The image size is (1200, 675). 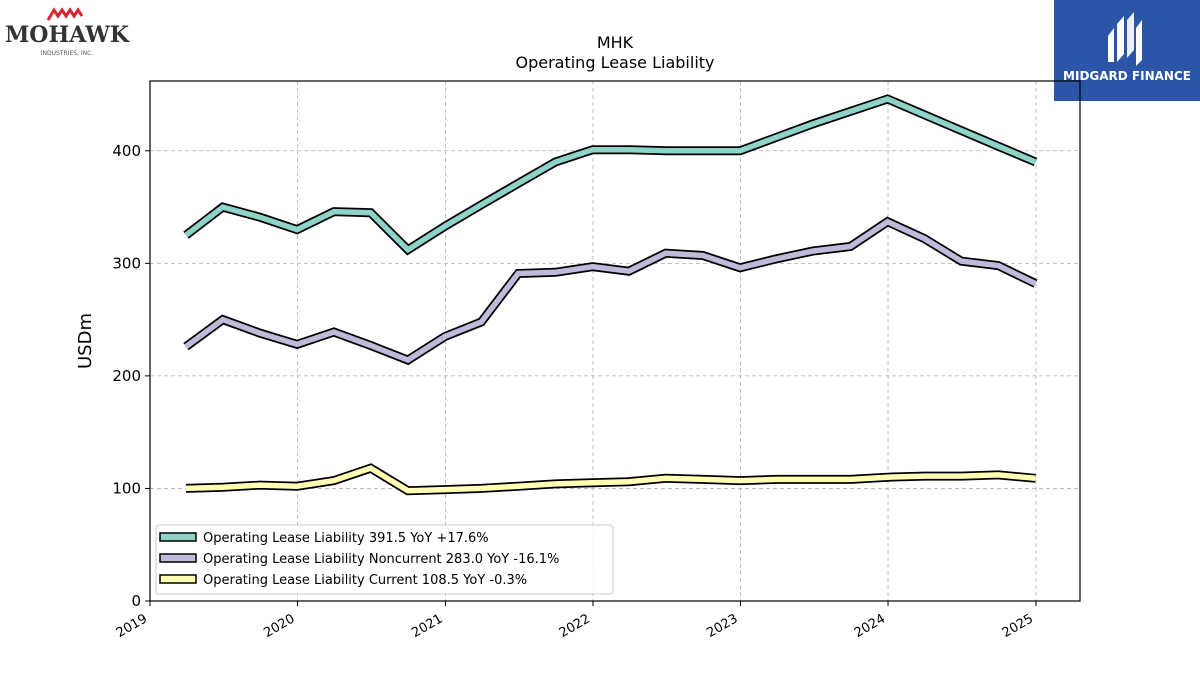 I want to click on y-tick-label: 300, so click(x=126, y=263).